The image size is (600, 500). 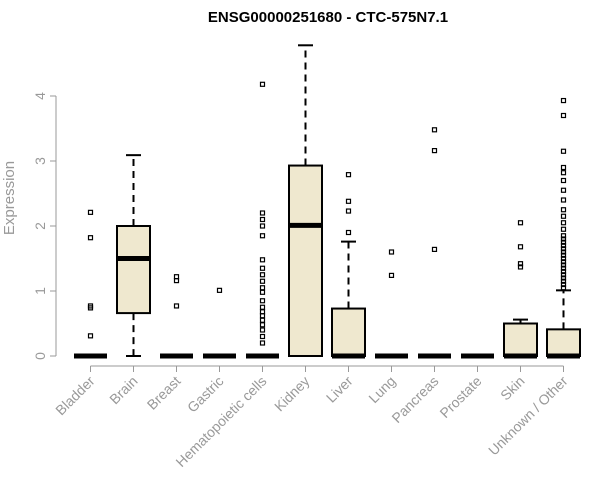 What do you see at coordinates (75, 396) in the screenshot?
I see `x-tick-label: Bladder` at bounding box center [75, 396].